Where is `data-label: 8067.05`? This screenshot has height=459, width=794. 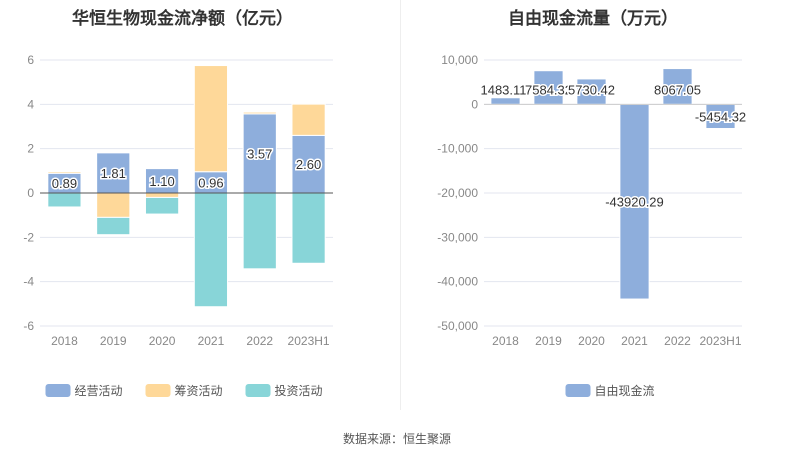 data-label: 8067.05 is located at coordinates (677, 89).